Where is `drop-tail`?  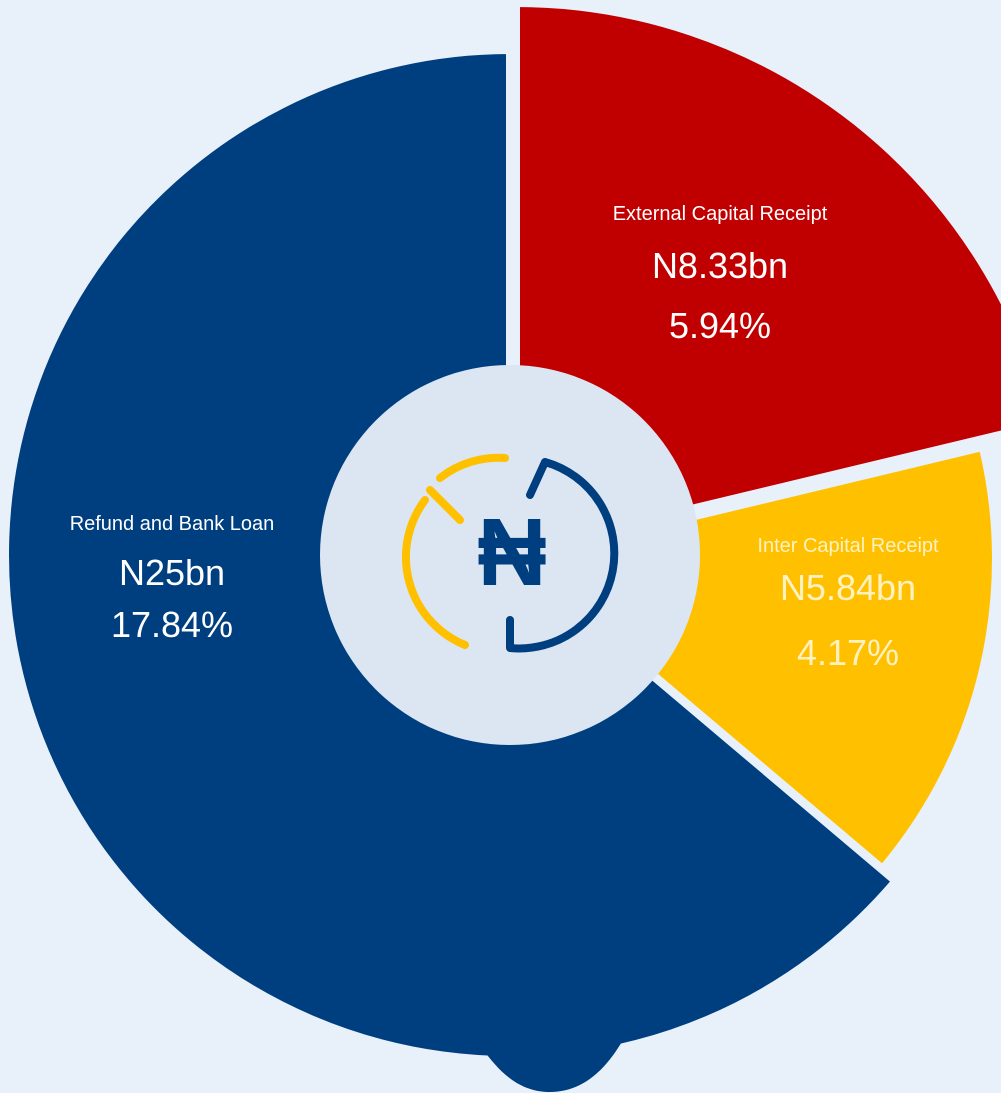
drop-tail is located at coordinates (547, 1048).